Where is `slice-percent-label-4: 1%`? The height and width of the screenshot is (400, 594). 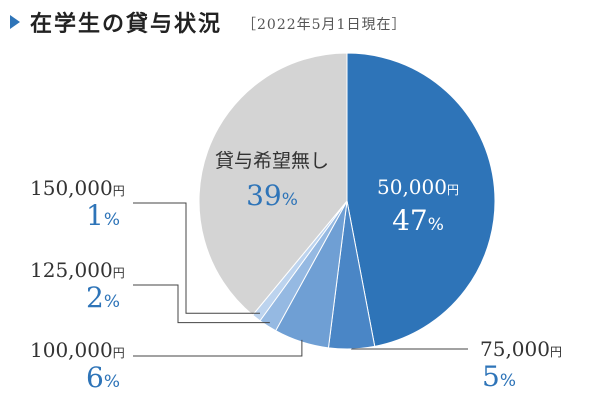 slice-percent-label-4: 1% is located at coordinates (103, 215).